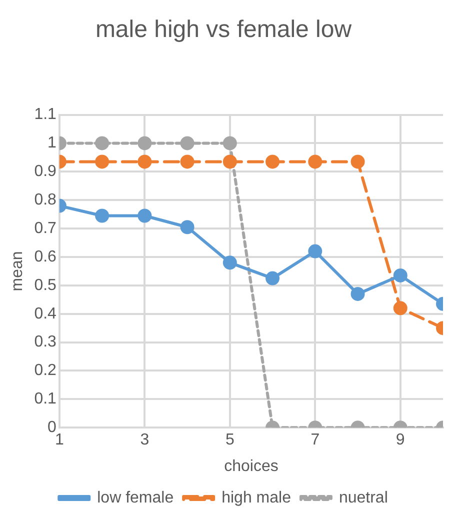 The height and width of the screenshot is (520, 457). Describe the element at coordinates (145, 440) in the screenshot. I see `x-tick-label: 3` at that location.